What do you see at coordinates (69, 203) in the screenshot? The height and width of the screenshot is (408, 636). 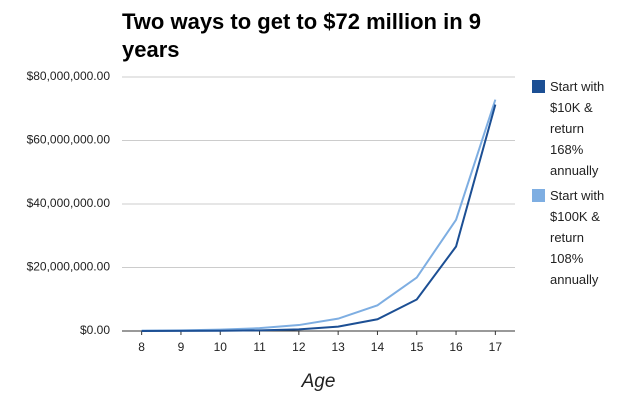 I see `y-tick-label: $40,000,000.00` at bounding box center [69, 203].